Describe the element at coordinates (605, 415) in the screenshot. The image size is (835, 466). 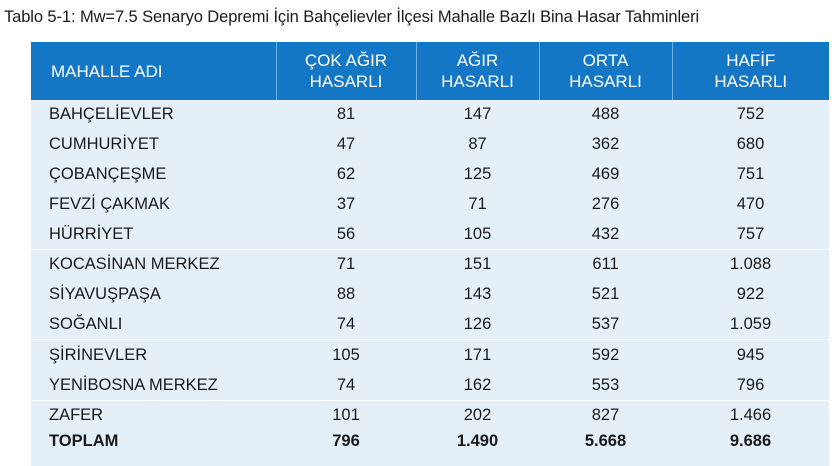
I see `cell-moderate: 827` at that location.